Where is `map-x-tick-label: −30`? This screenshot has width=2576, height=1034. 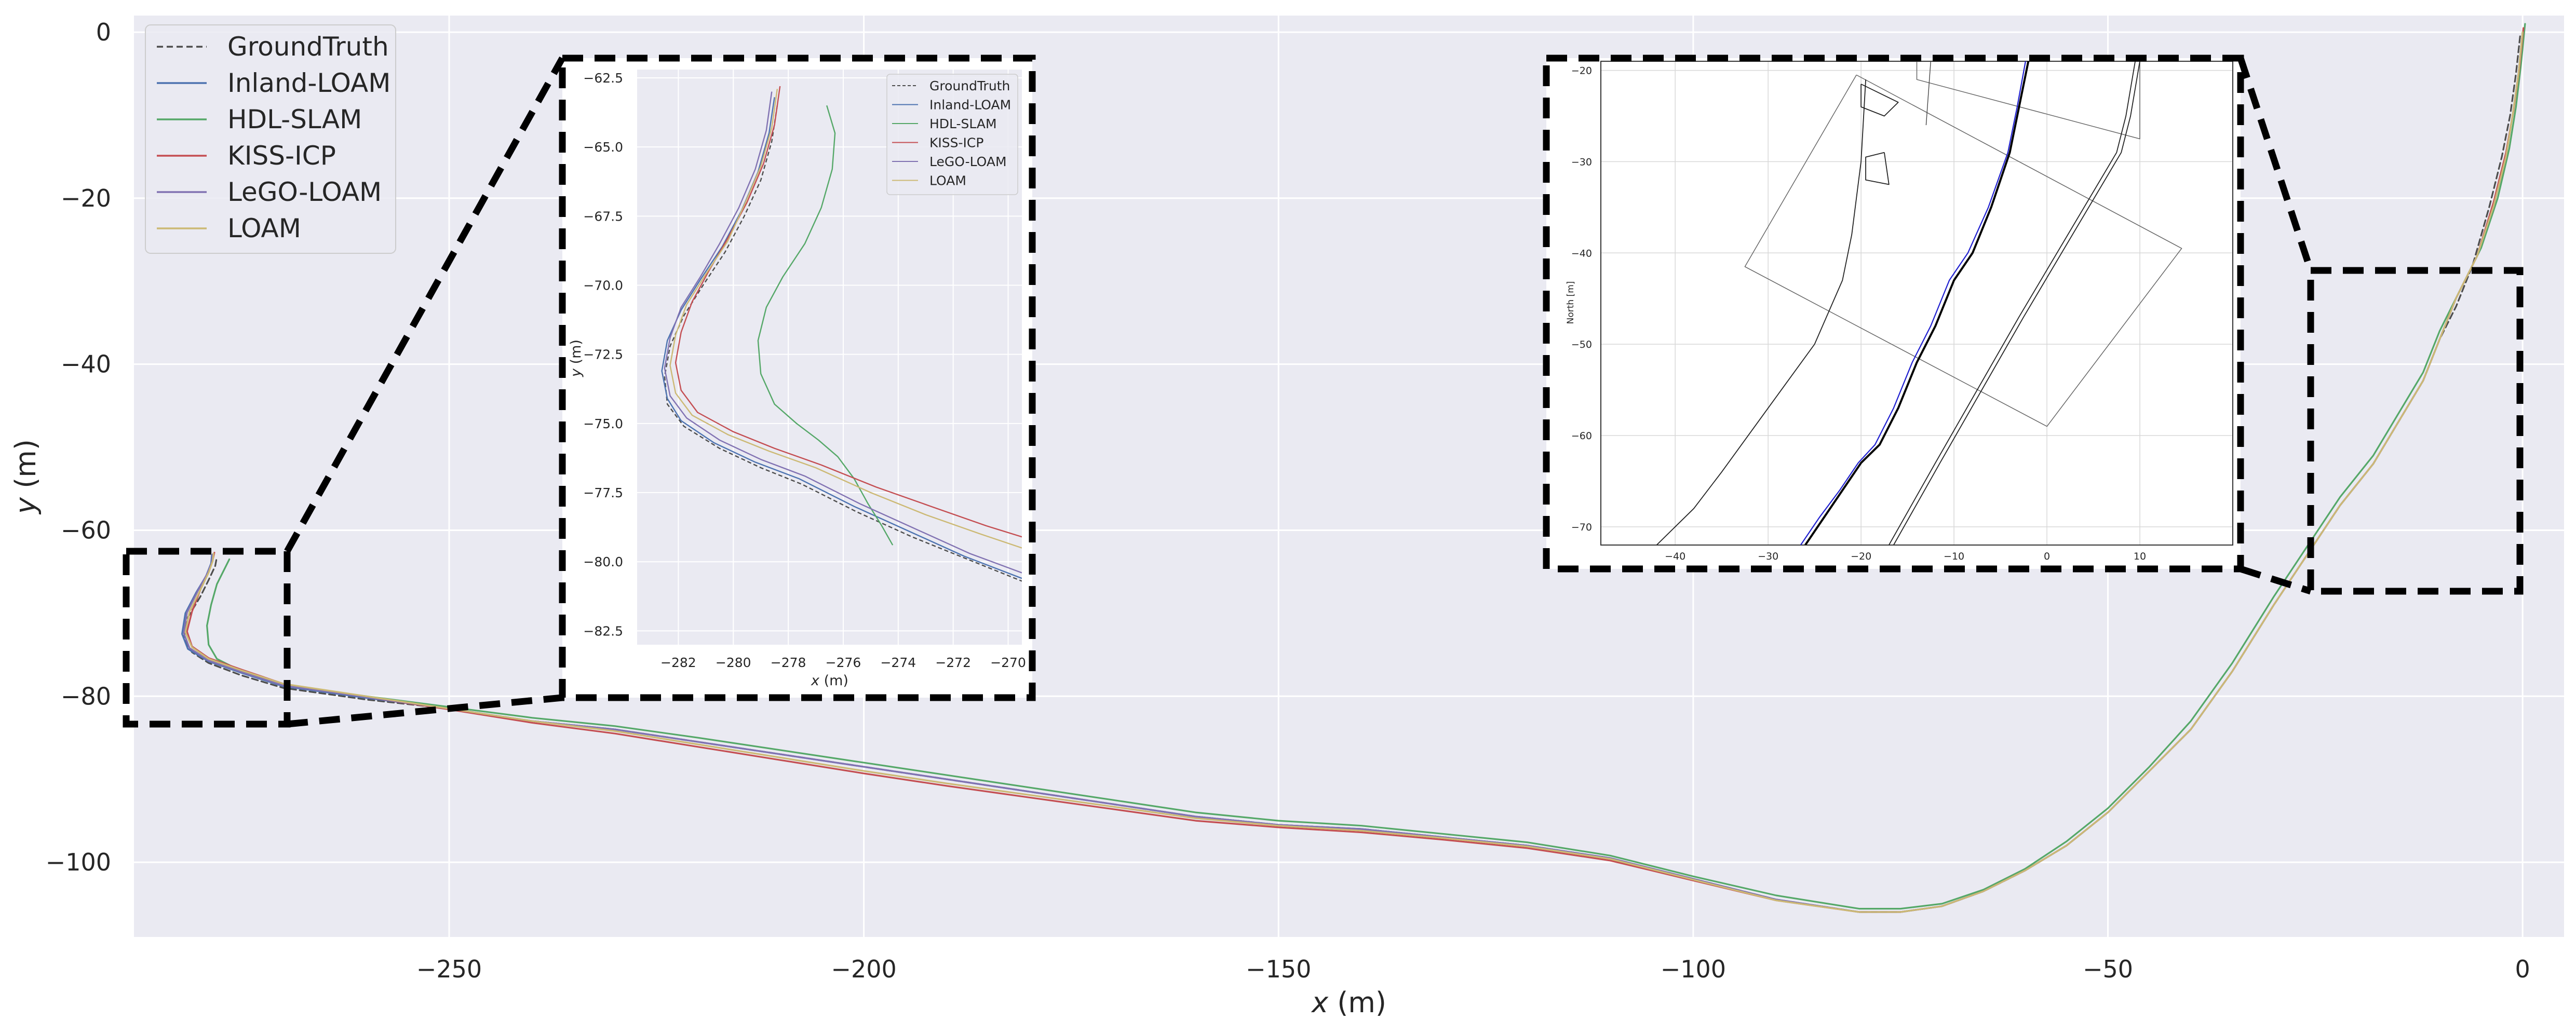
map-x-tick-label: −30 is located at coordinates (1768, 556).